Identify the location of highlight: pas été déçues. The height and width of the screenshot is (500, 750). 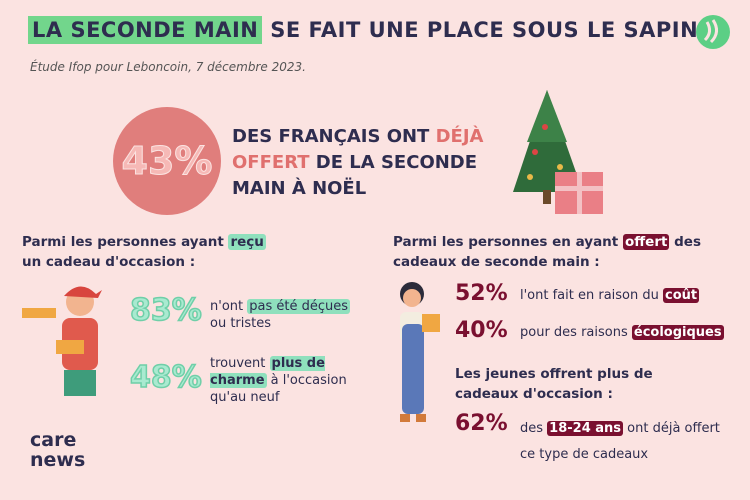
(299, 306).